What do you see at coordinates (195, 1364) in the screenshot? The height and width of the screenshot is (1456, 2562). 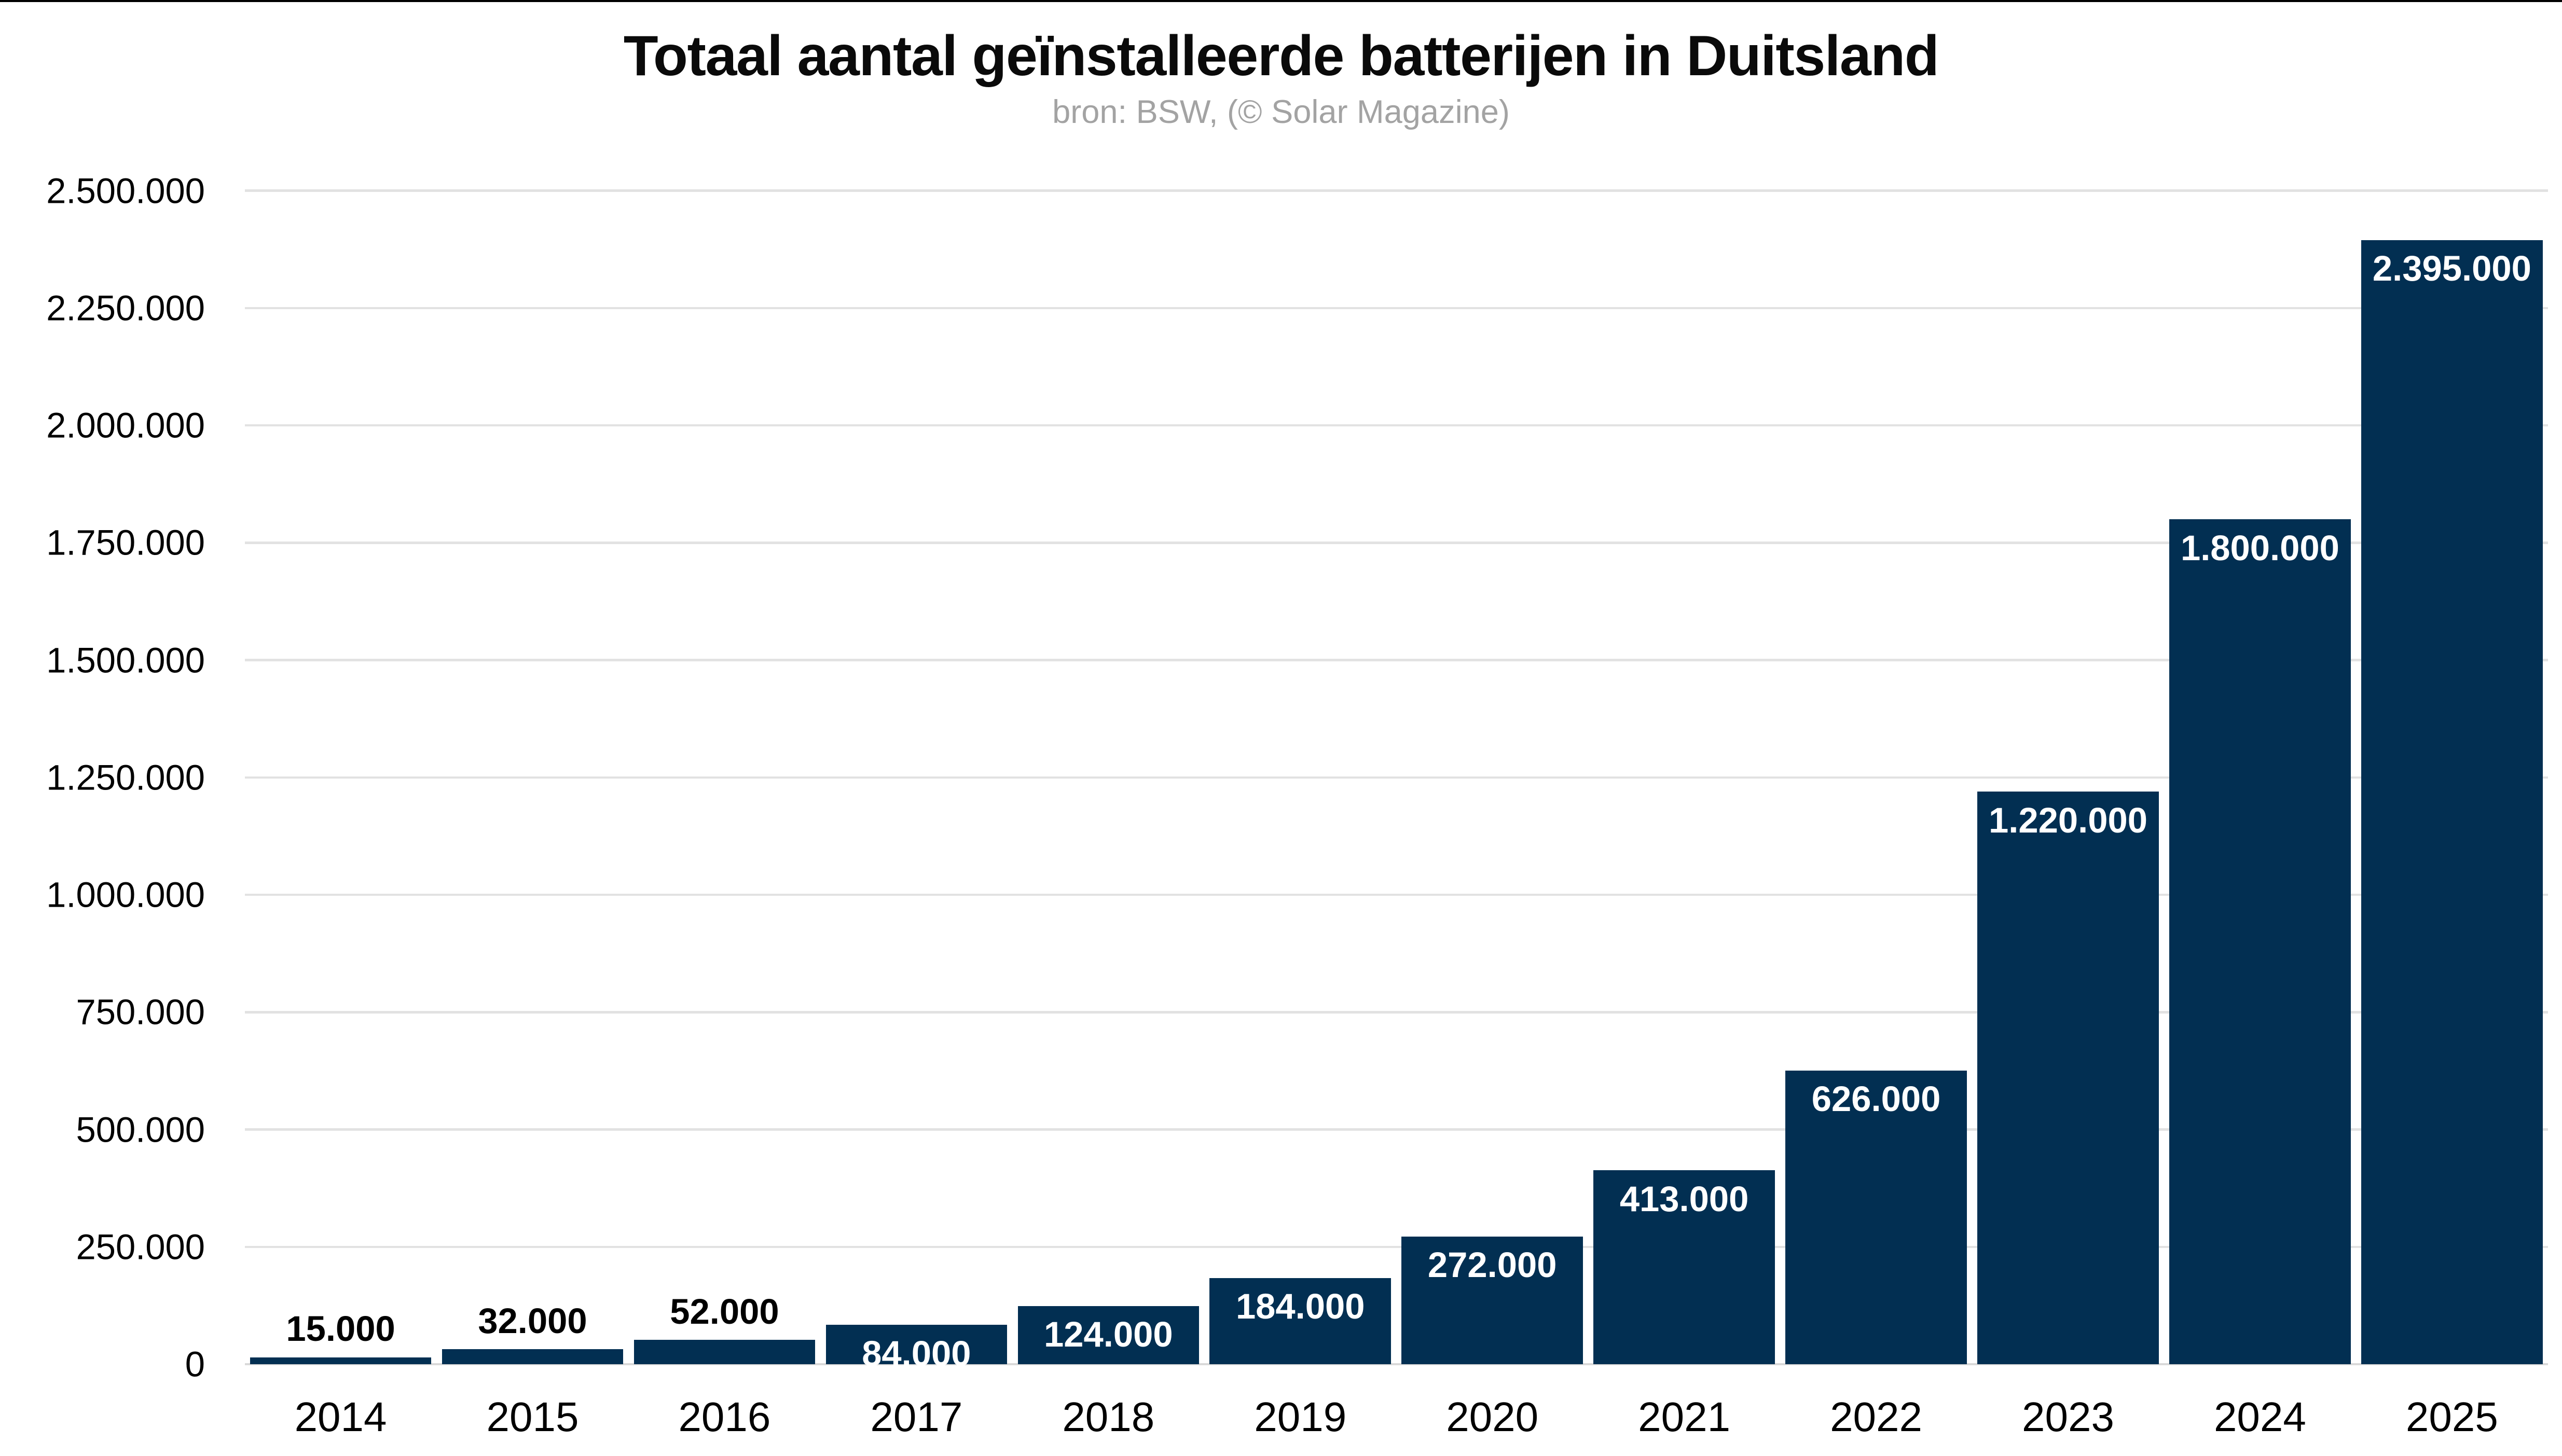 I see `y-axis-tick-label: 0` at bounding box center [195, 1364].